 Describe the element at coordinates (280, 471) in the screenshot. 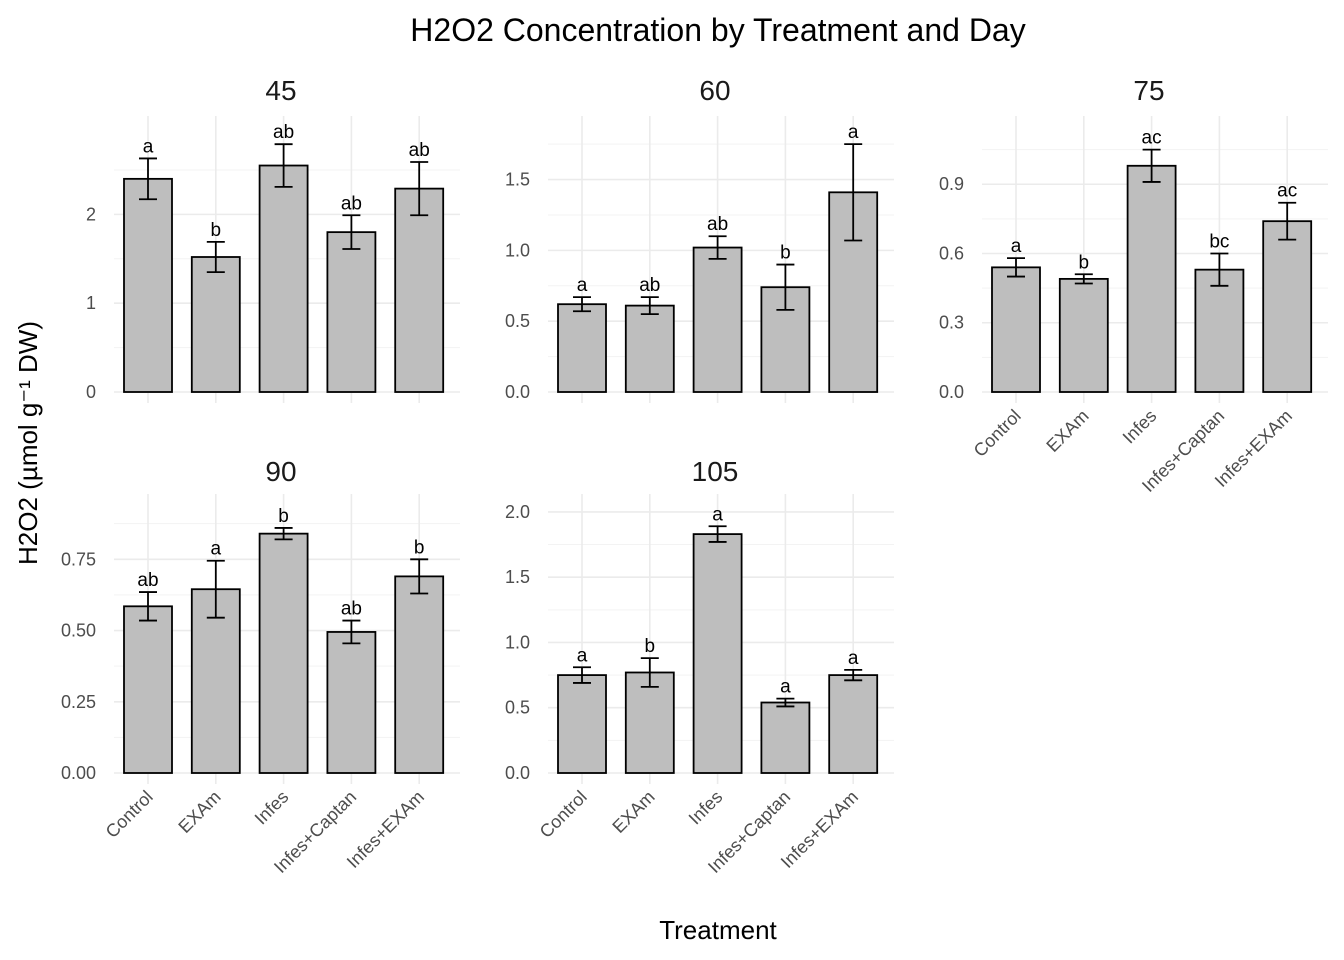

I see `facet-title: 90` at that location.